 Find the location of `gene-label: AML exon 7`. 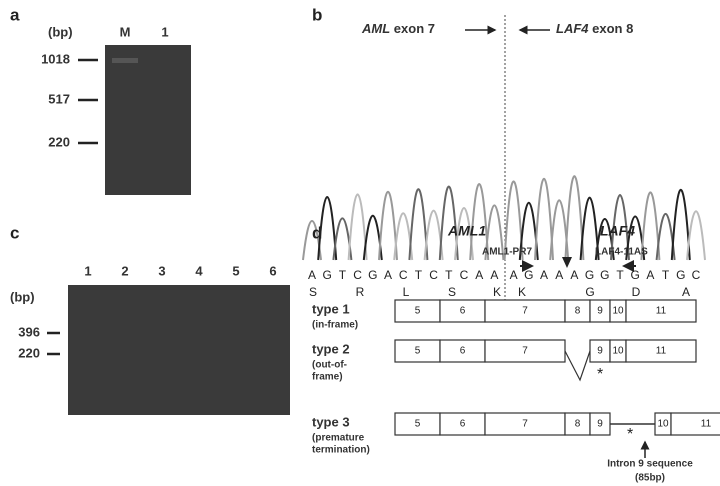

gene-label: AML exon 7 is located at coordinates (398, 28).